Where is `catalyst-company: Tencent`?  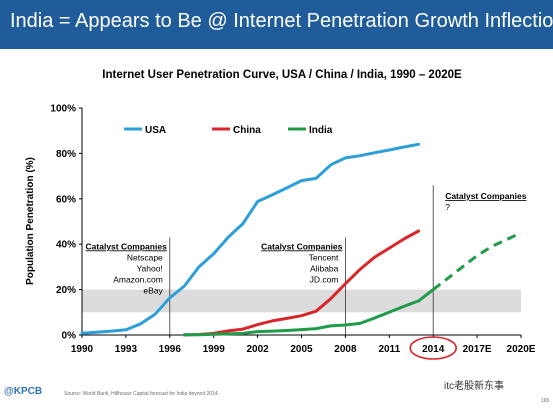
catalyst-company: Tencent is located at coordinates (324, 257).